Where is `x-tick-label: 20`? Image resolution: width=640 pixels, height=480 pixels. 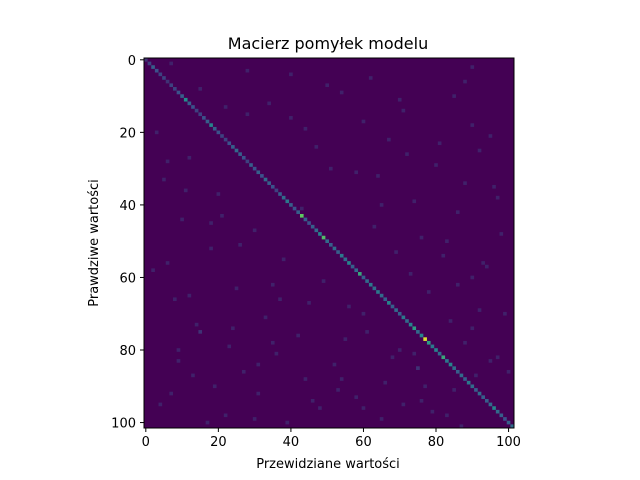
x-tick-label: 20 is located at coordinates (218, 442).